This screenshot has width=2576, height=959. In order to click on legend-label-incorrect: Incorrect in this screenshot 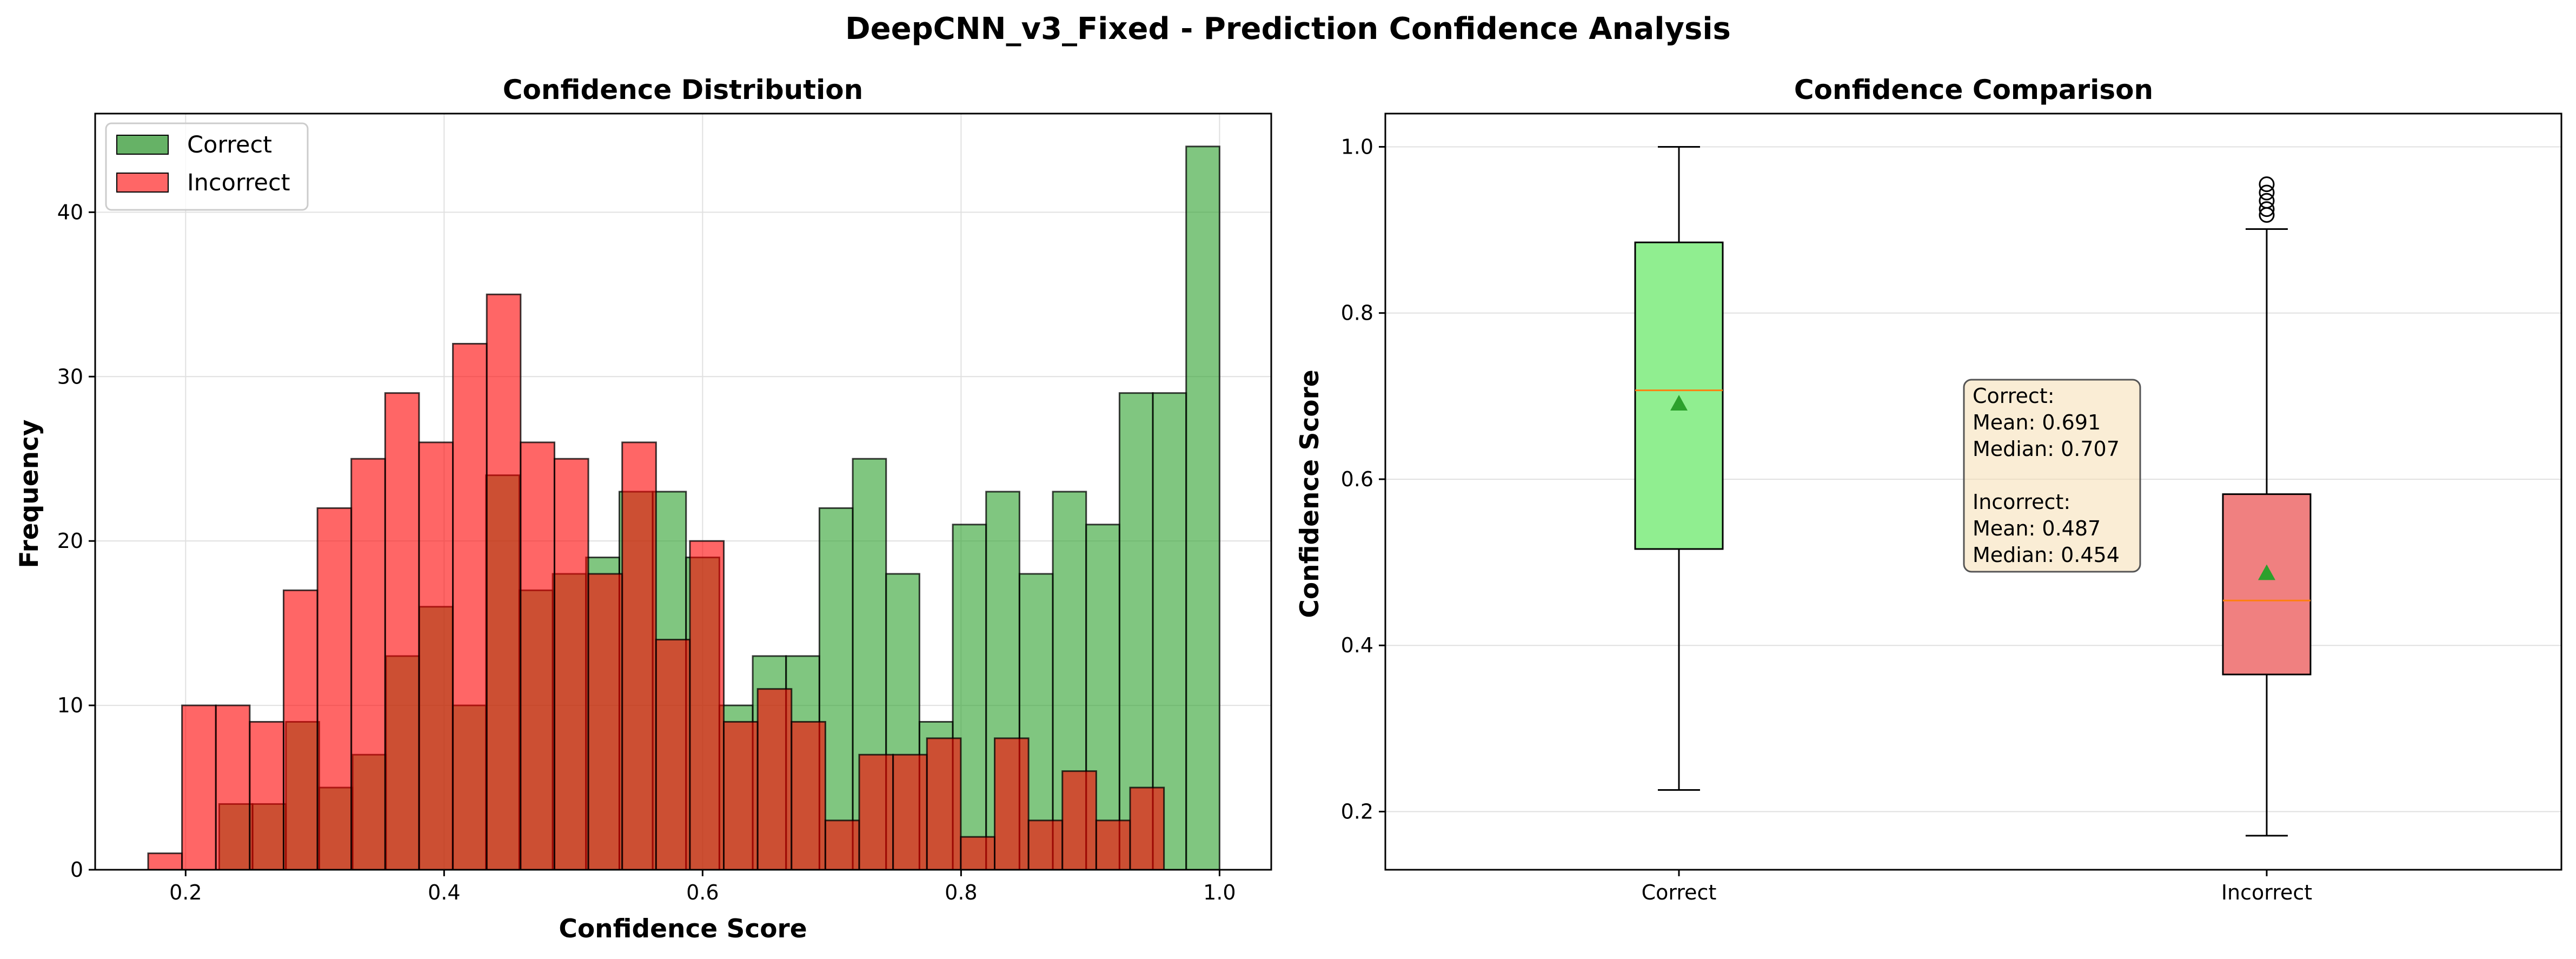, I will do `click(238, 183)`.